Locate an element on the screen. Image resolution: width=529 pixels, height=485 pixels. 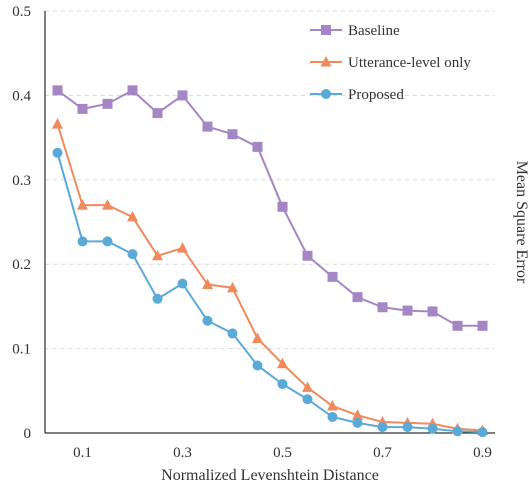
legend-entry-utterance-level-only: Utterance-level only is located at coordinates (390, 63).